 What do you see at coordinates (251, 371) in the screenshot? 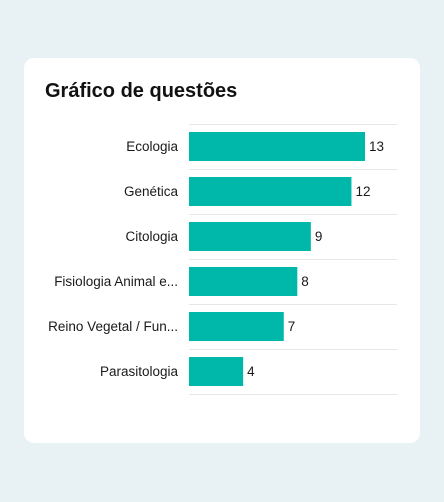
I see `value-label: 4` at bounding box center [251, 371].